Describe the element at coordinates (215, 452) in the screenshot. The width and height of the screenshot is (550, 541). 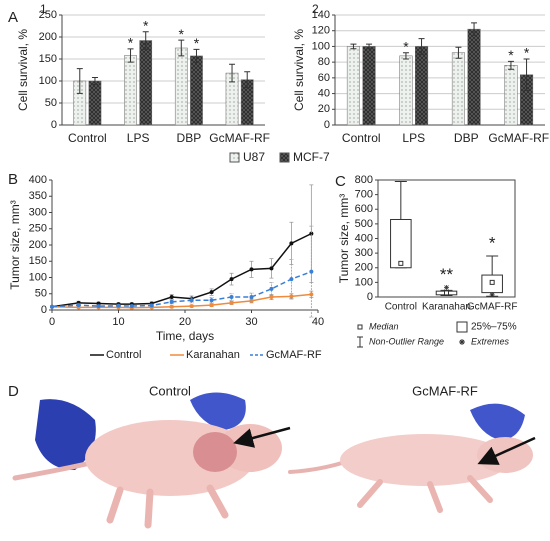
I see `tumor` at that location.